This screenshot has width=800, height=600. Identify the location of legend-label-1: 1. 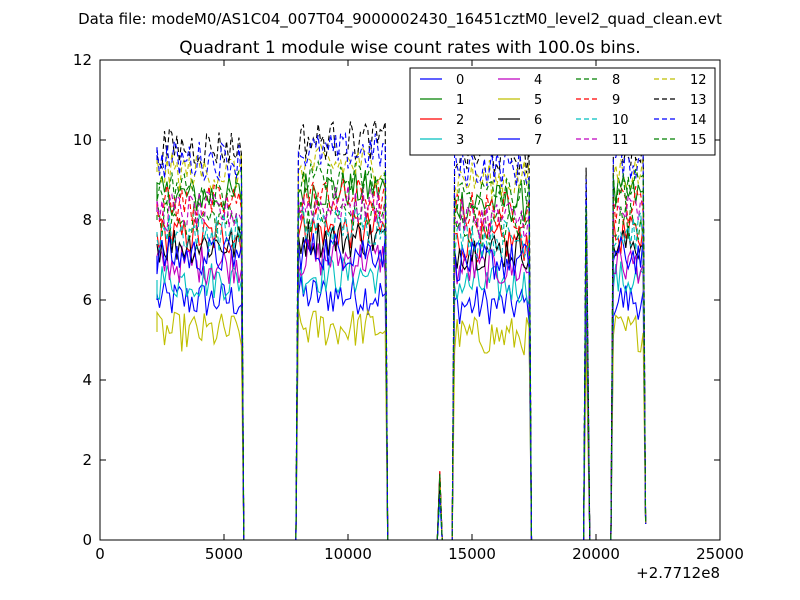
(460, 100).